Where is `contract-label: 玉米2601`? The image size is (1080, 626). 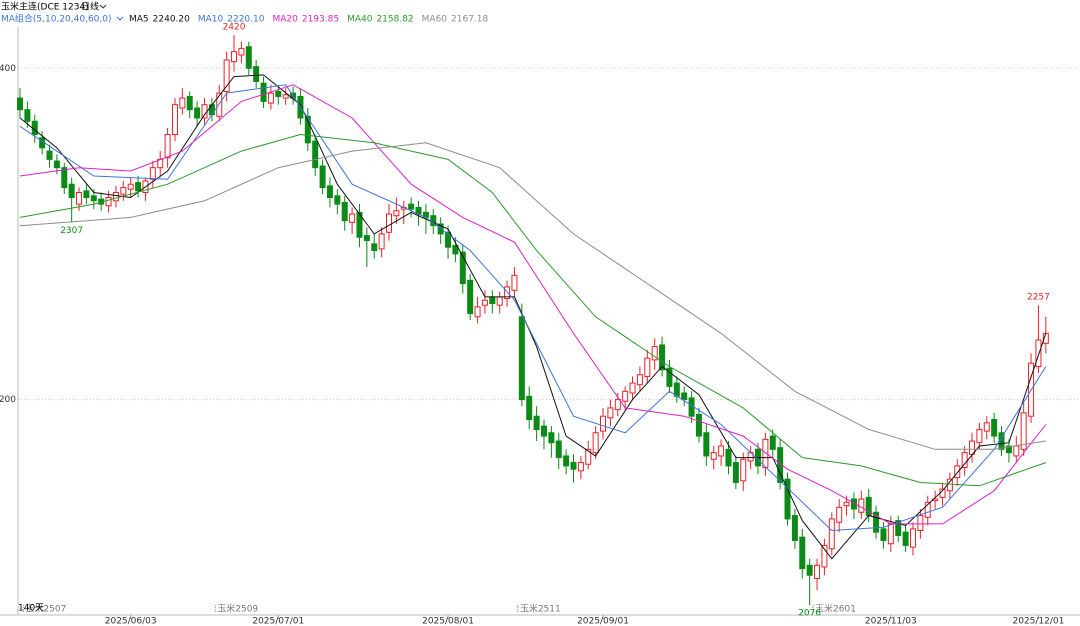
contract-label: 玉米2601 is located at coordinates (835, 609).